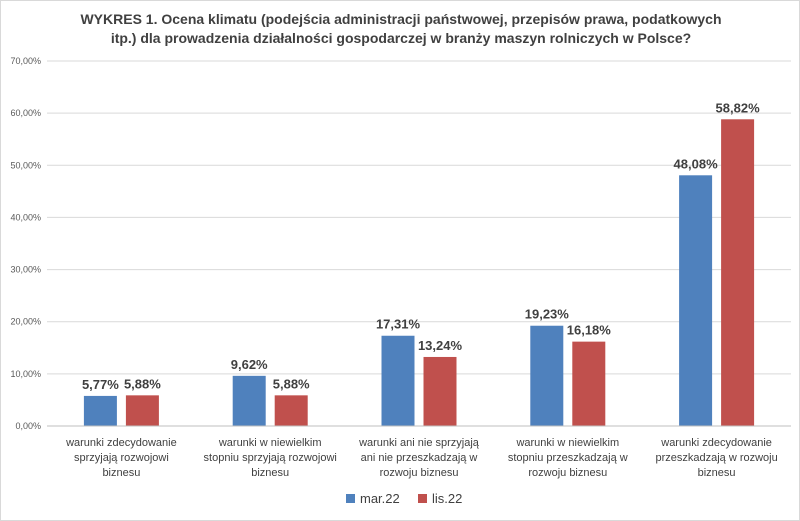 This screenshot has height=521, width=800. I want to click on category-label: sprzyjają rozwojowi, so click(121, 458).